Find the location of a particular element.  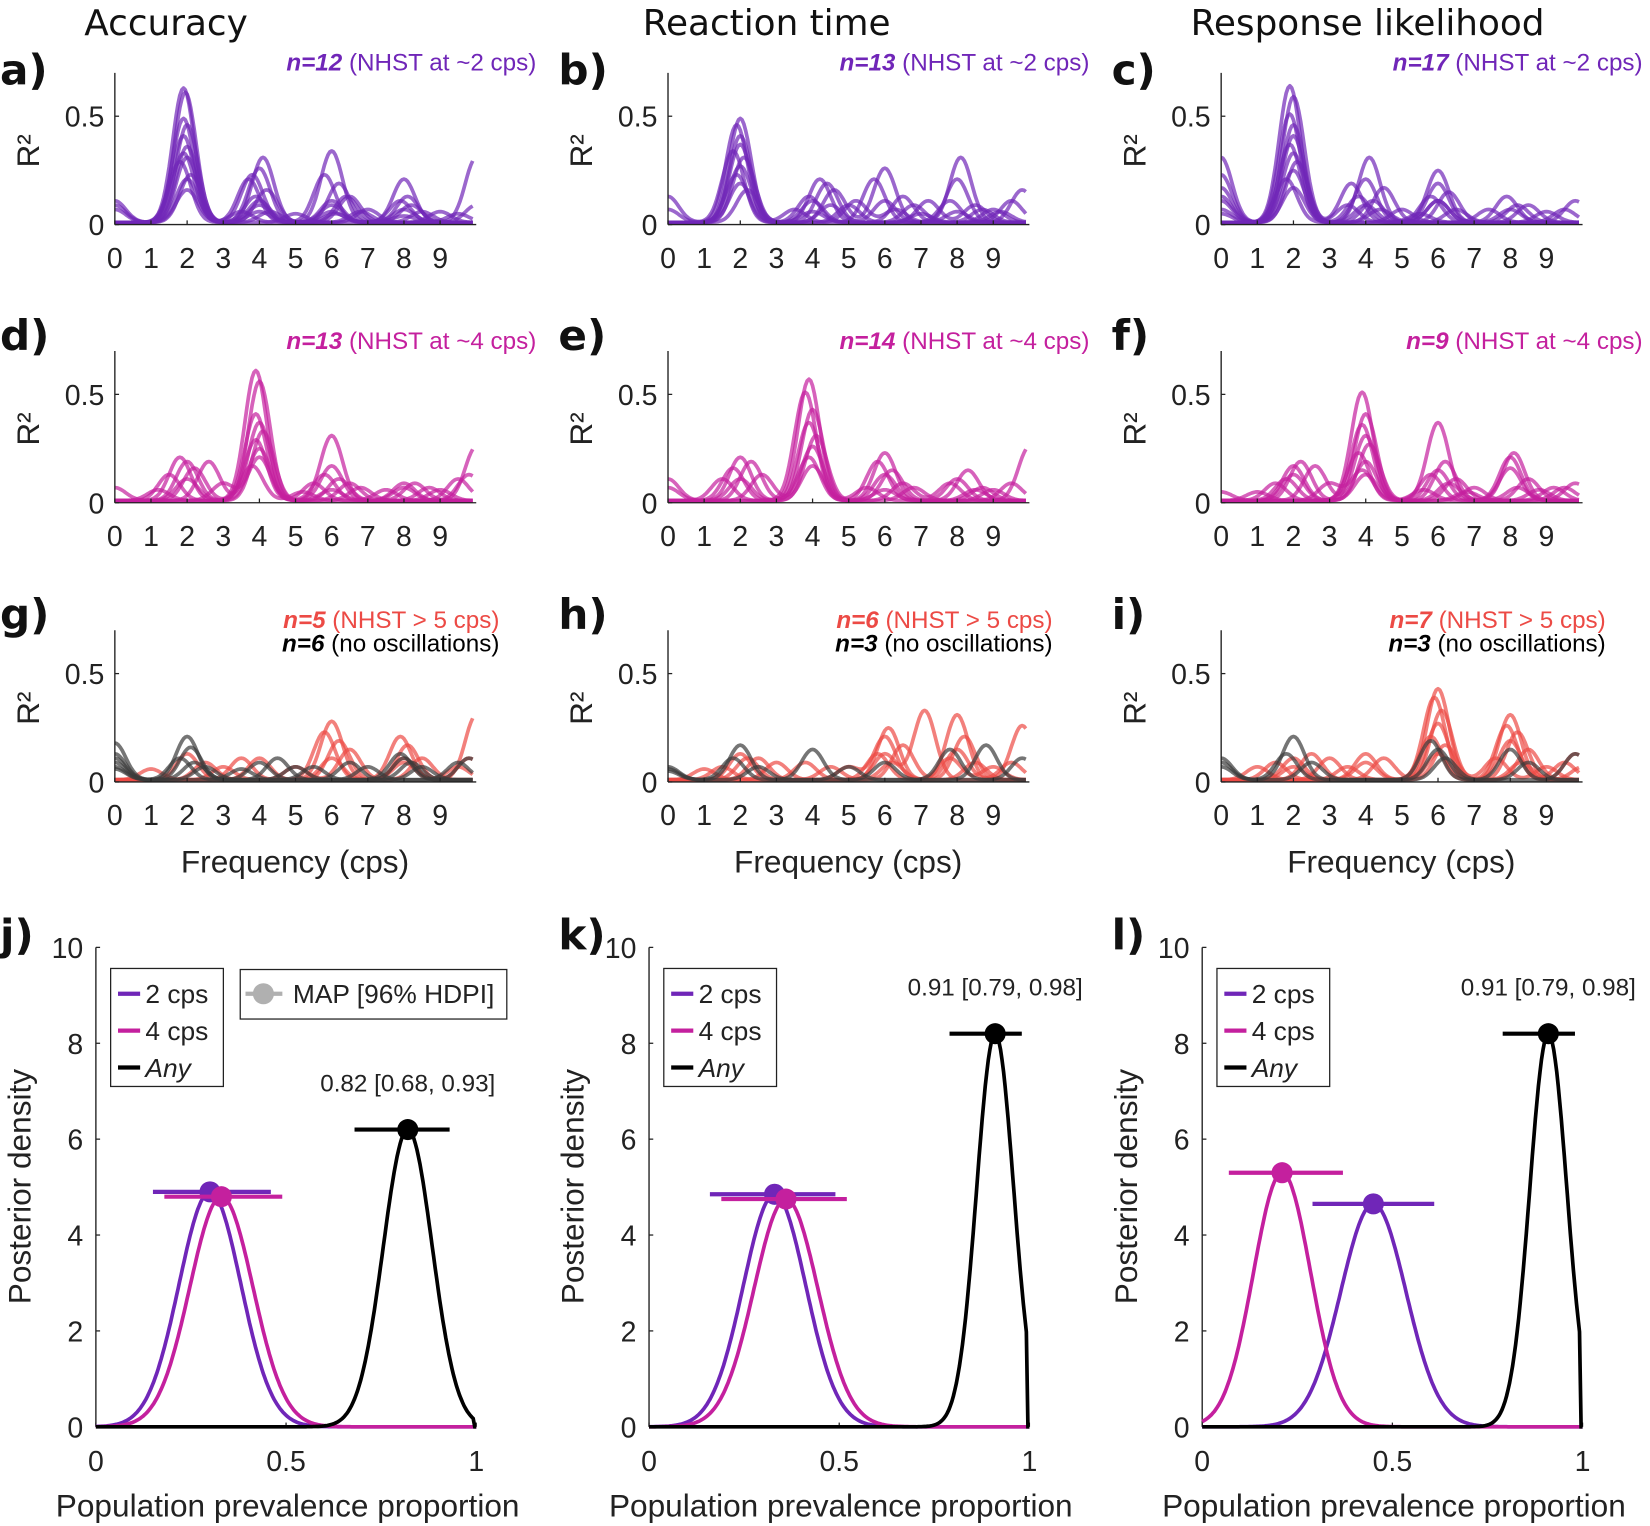

annotation-text: (NHST at ~4 cps) is located at coordinates (992, 341).